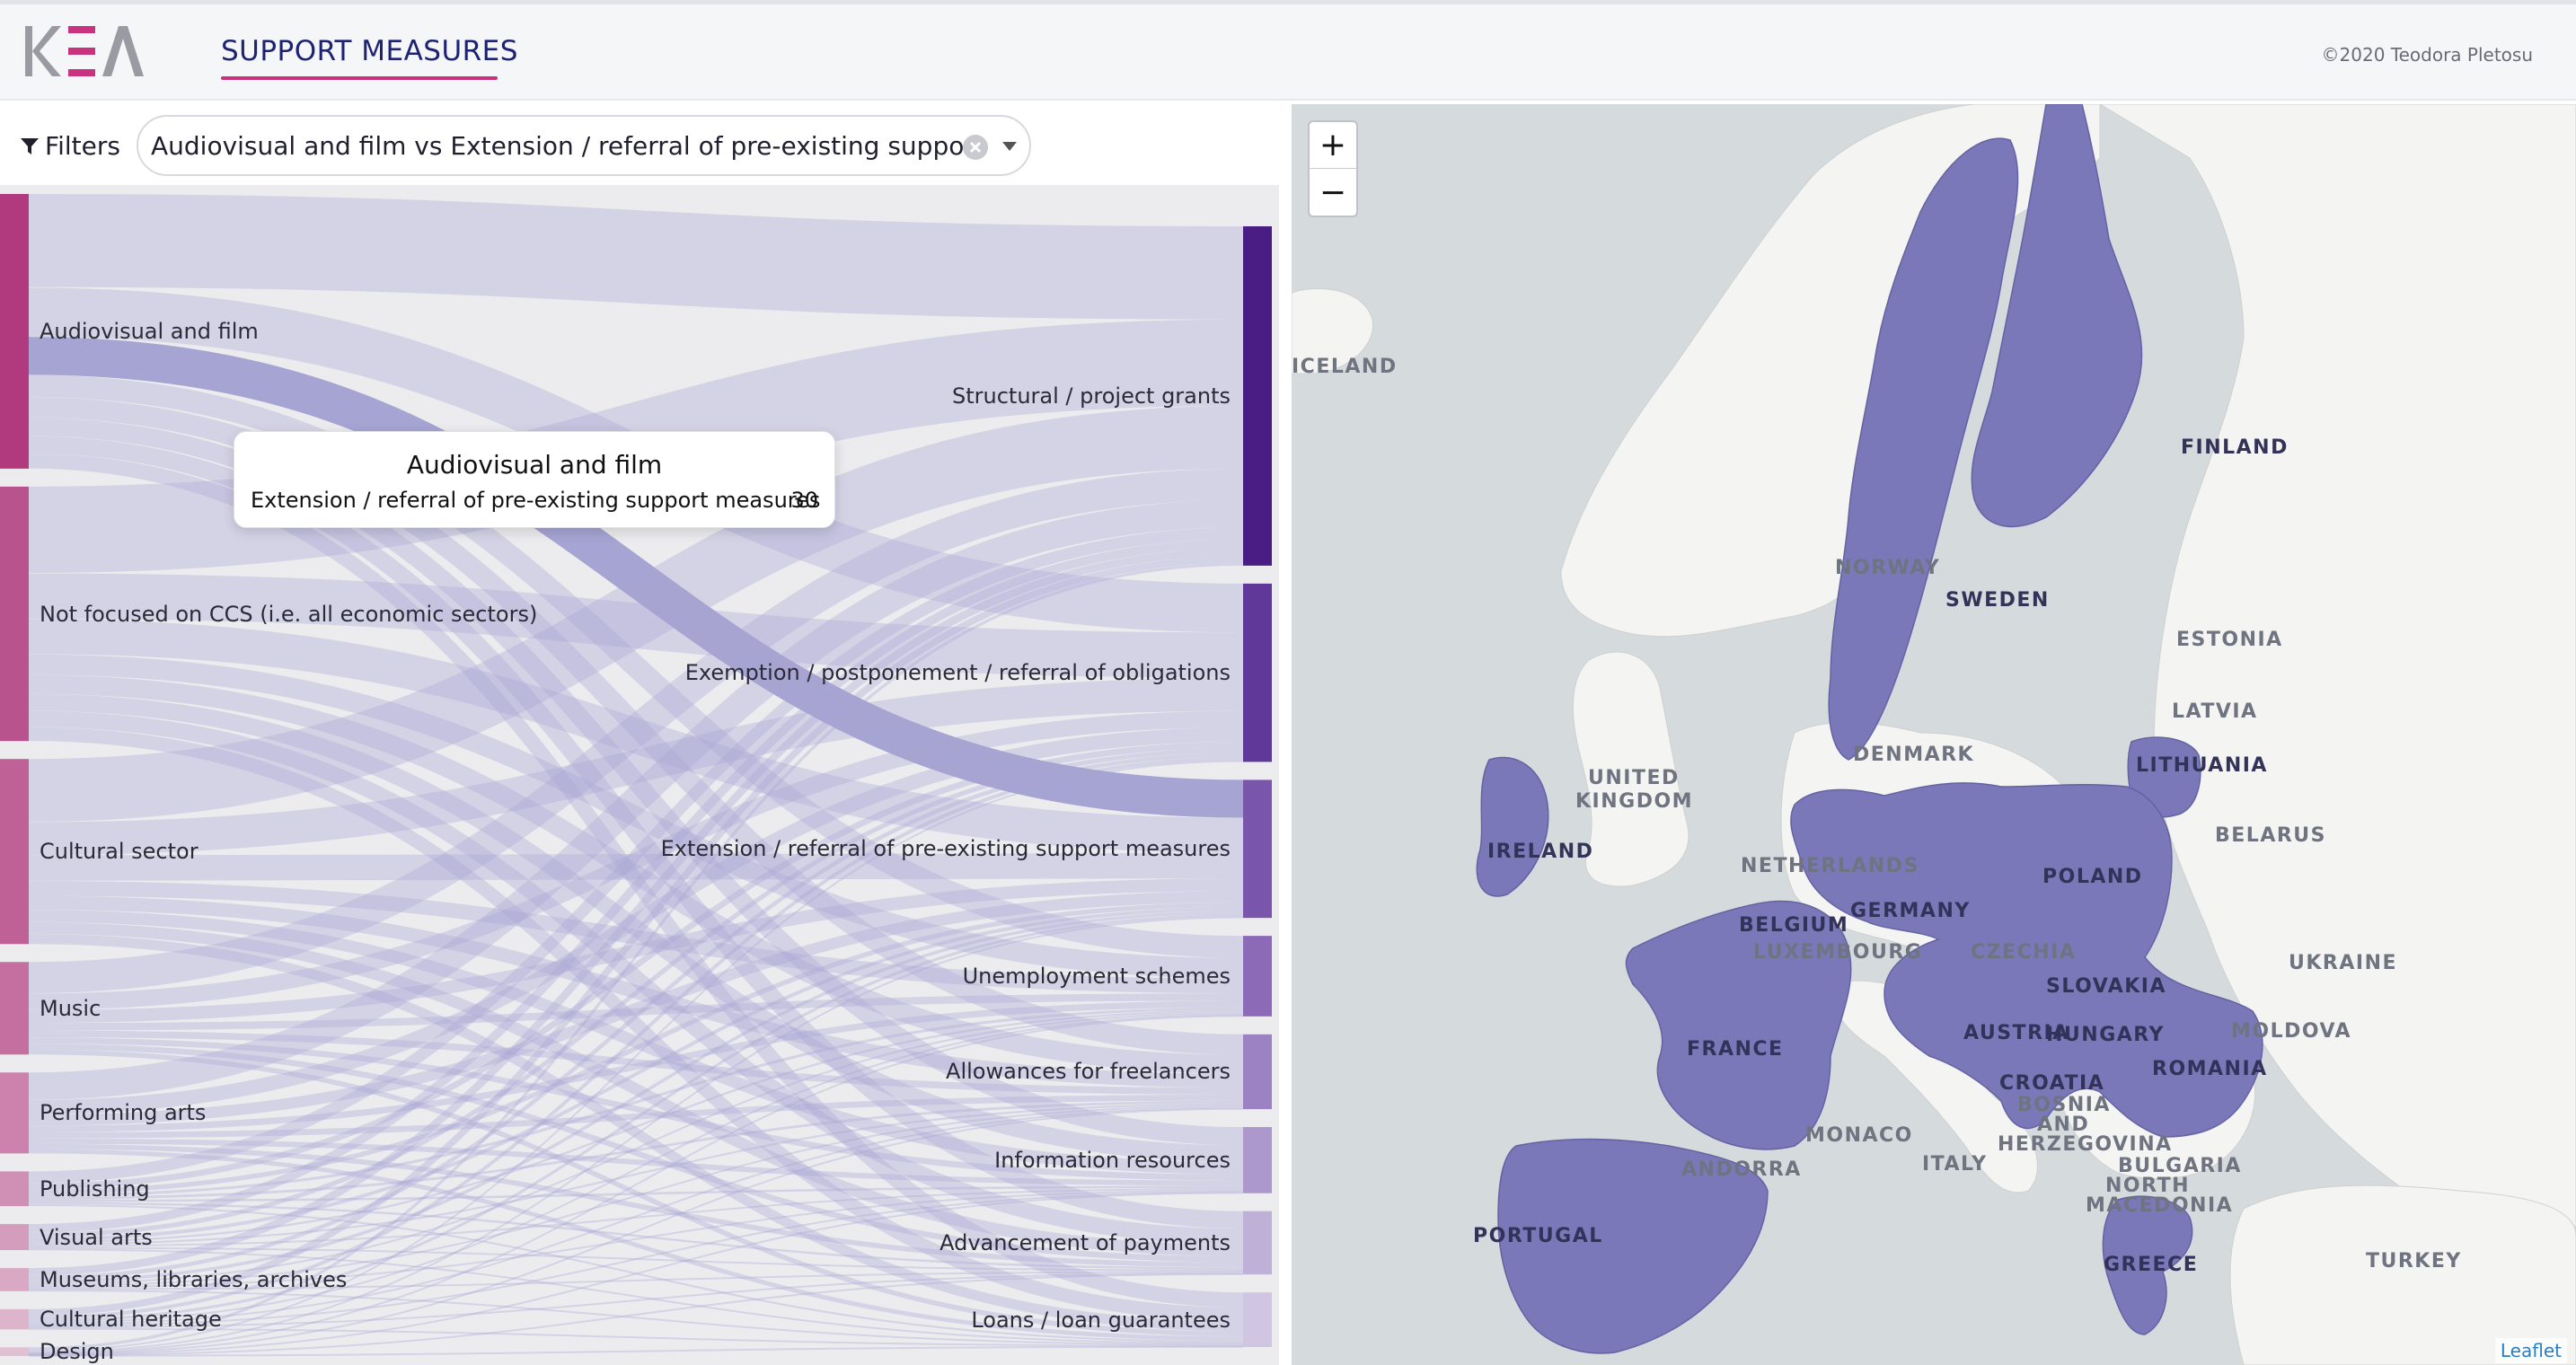 Image resolution: width=2576 pixels, height=1365 pixels. I want to click on clear-filter-icon, so click(975, 147).